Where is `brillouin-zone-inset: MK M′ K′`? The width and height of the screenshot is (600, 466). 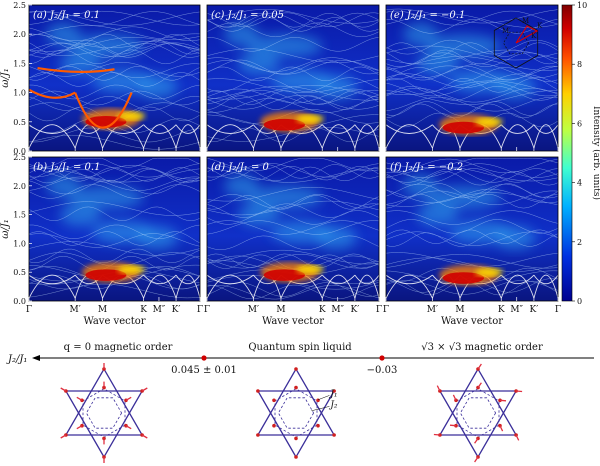
brillouin-zone-inset: MK M′ K′ is located at coordinates (518, 43).